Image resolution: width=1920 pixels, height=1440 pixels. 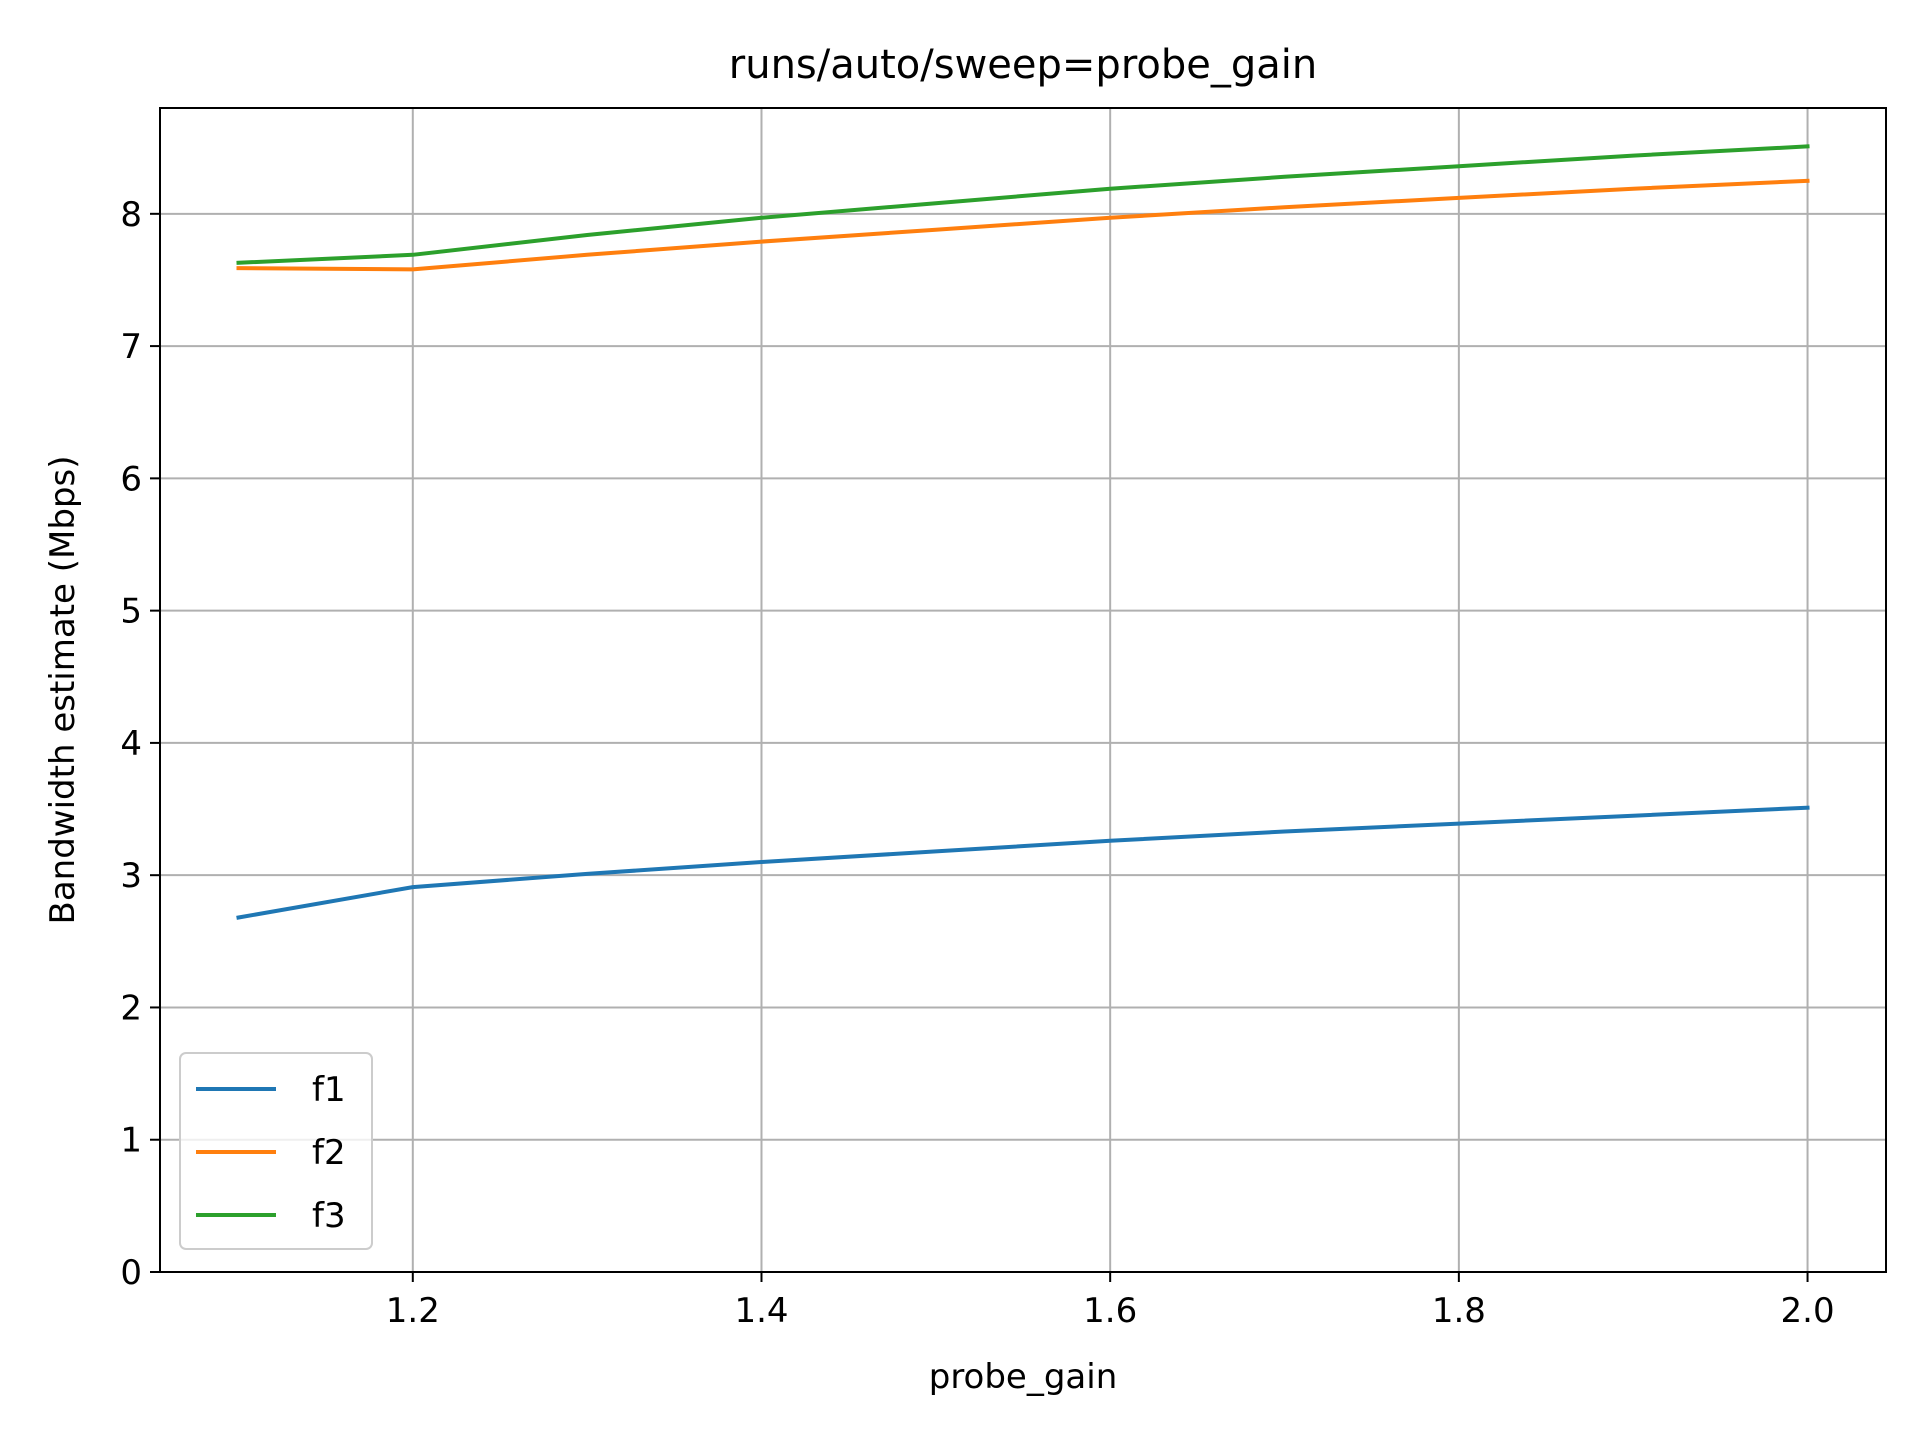 What do you see at coordinates (131, 215) in the screenshot?
I see `y-tick-label: 8` at bounding box center [131, 215].